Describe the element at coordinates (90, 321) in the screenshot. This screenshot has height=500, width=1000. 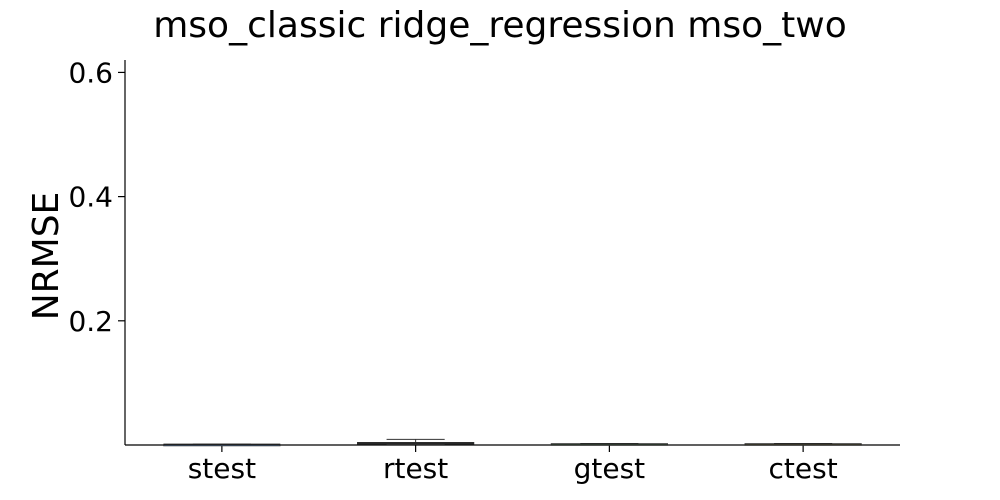
I see `y-tick-label: 0.2` at that location.